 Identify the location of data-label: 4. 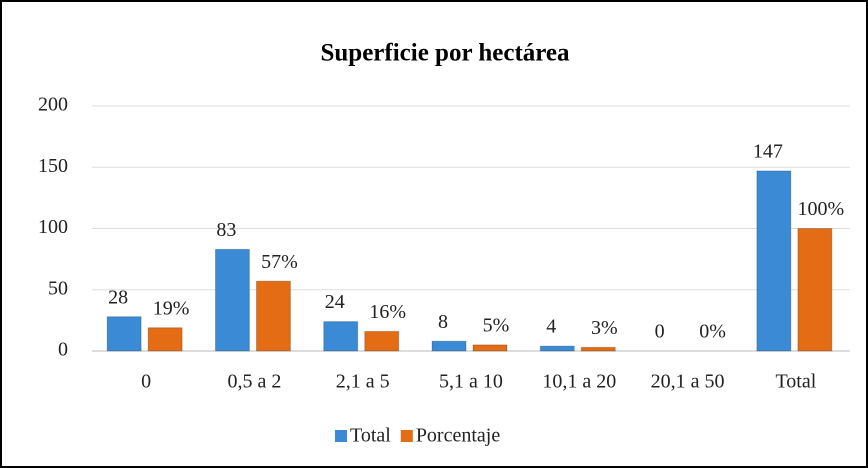
(551, 327).